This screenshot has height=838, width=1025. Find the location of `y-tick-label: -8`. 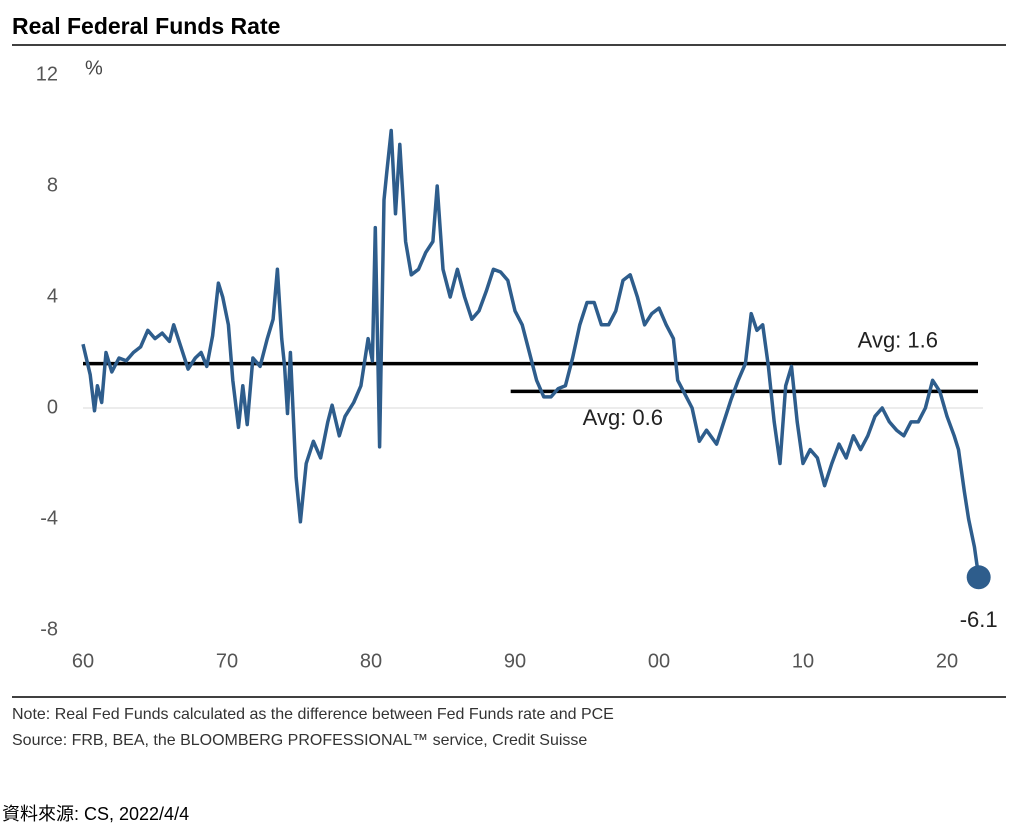

y-tick-label: -8 is located at coordinates (49, 629).